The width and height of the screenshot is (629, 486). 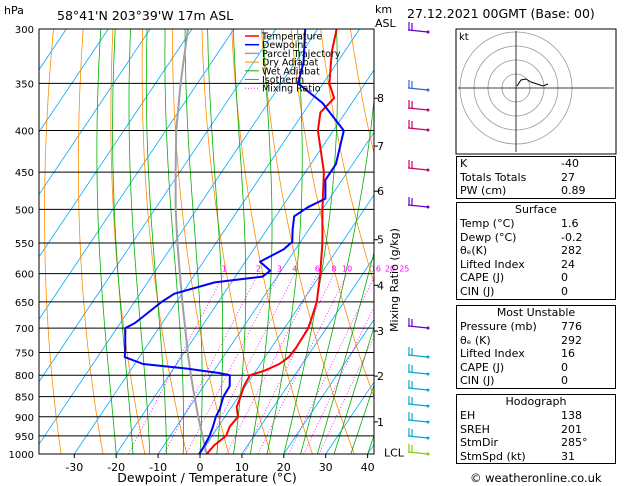 I want to click on mixing-ratio-label: 20, so click(x=390, y=269).